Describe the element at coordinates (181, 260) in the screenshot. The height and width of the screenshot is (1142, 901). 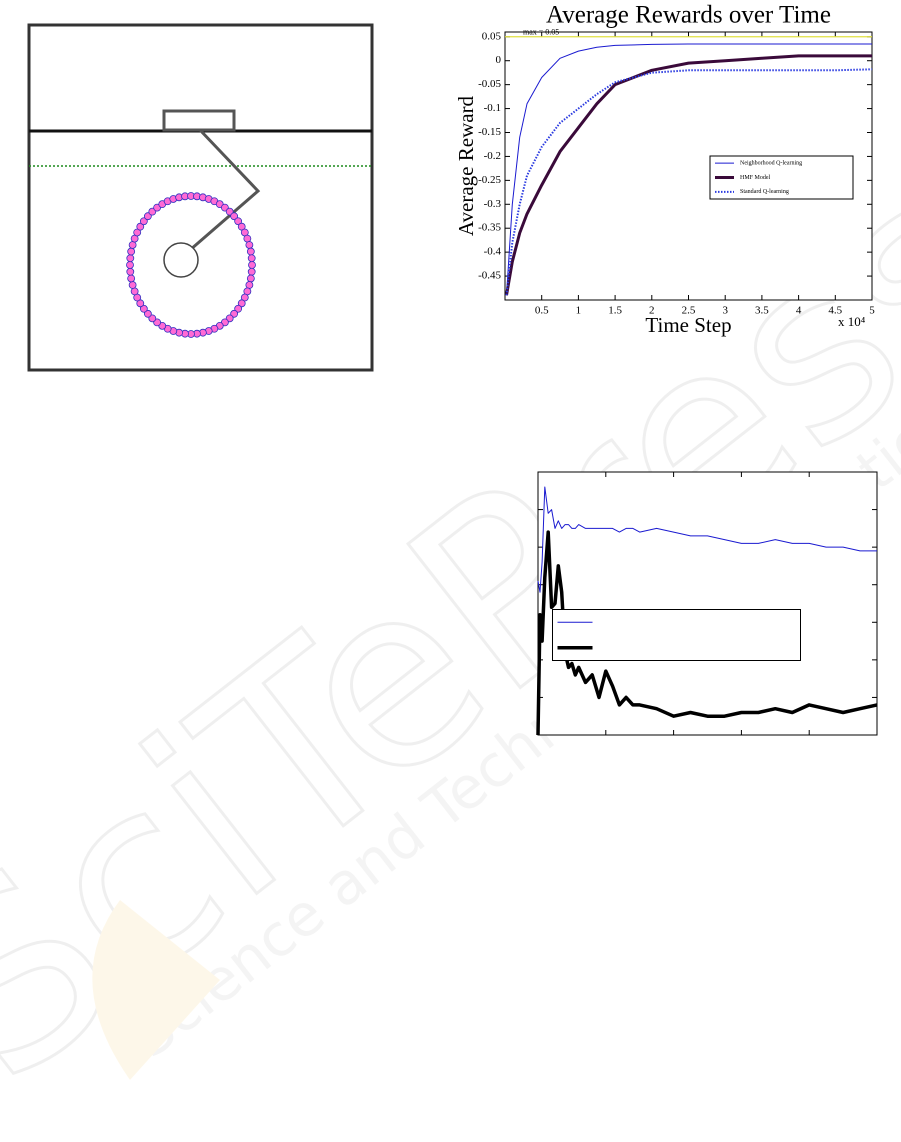
I see `arm-joint` at that location.